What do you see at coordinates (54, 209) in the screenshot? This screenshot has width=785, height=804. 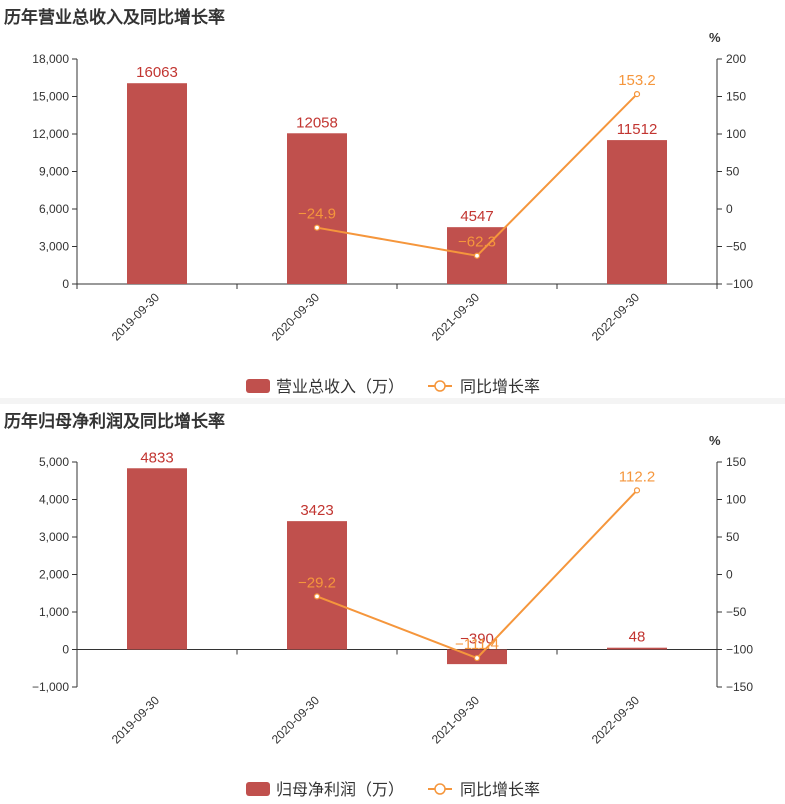 I see `left-axis-tick-label: 6,000` at bounding box center [54, 209].